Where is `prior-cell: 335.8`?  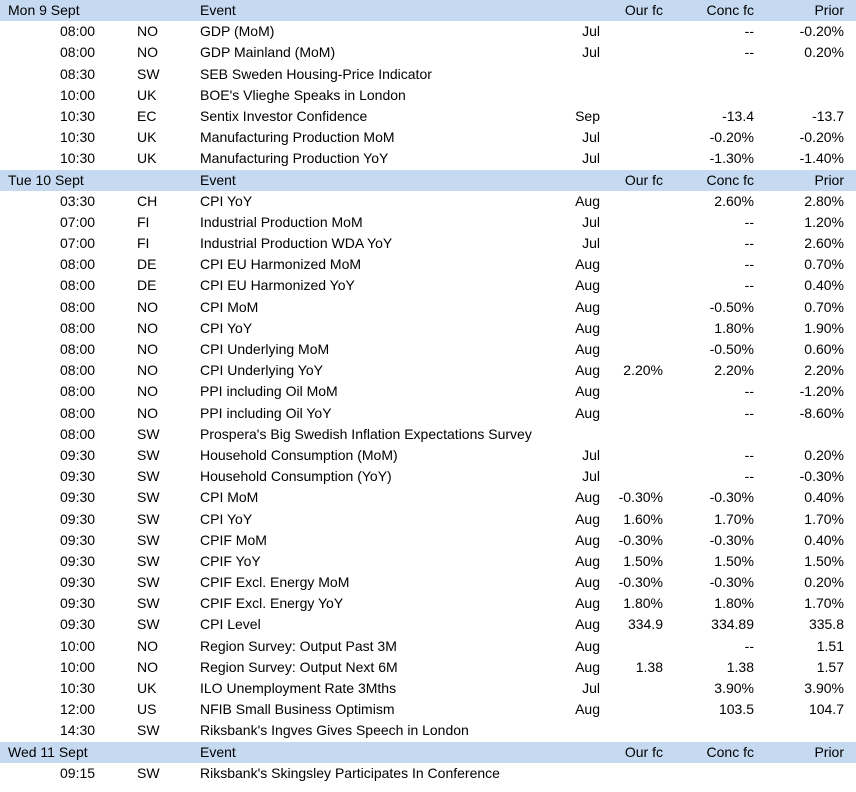
prior-cell: 335.8 is located at coordinates (826, 624).